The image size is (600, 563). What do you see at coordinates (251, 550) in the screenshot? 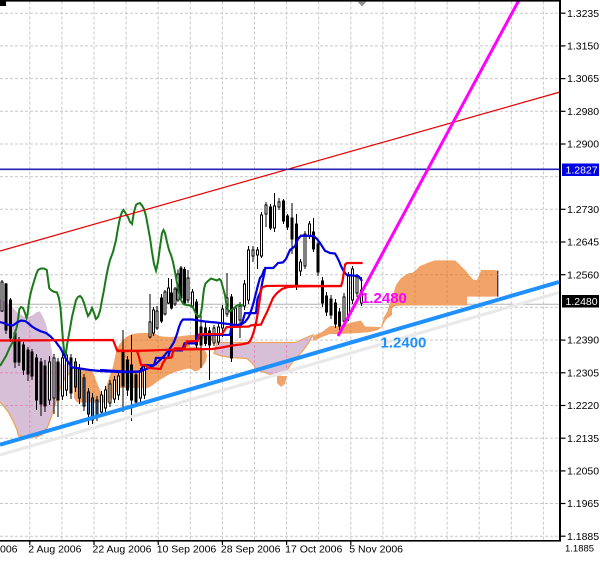
I see `svg-text: 28 Sep 2006` at bounding box center [251, 550].